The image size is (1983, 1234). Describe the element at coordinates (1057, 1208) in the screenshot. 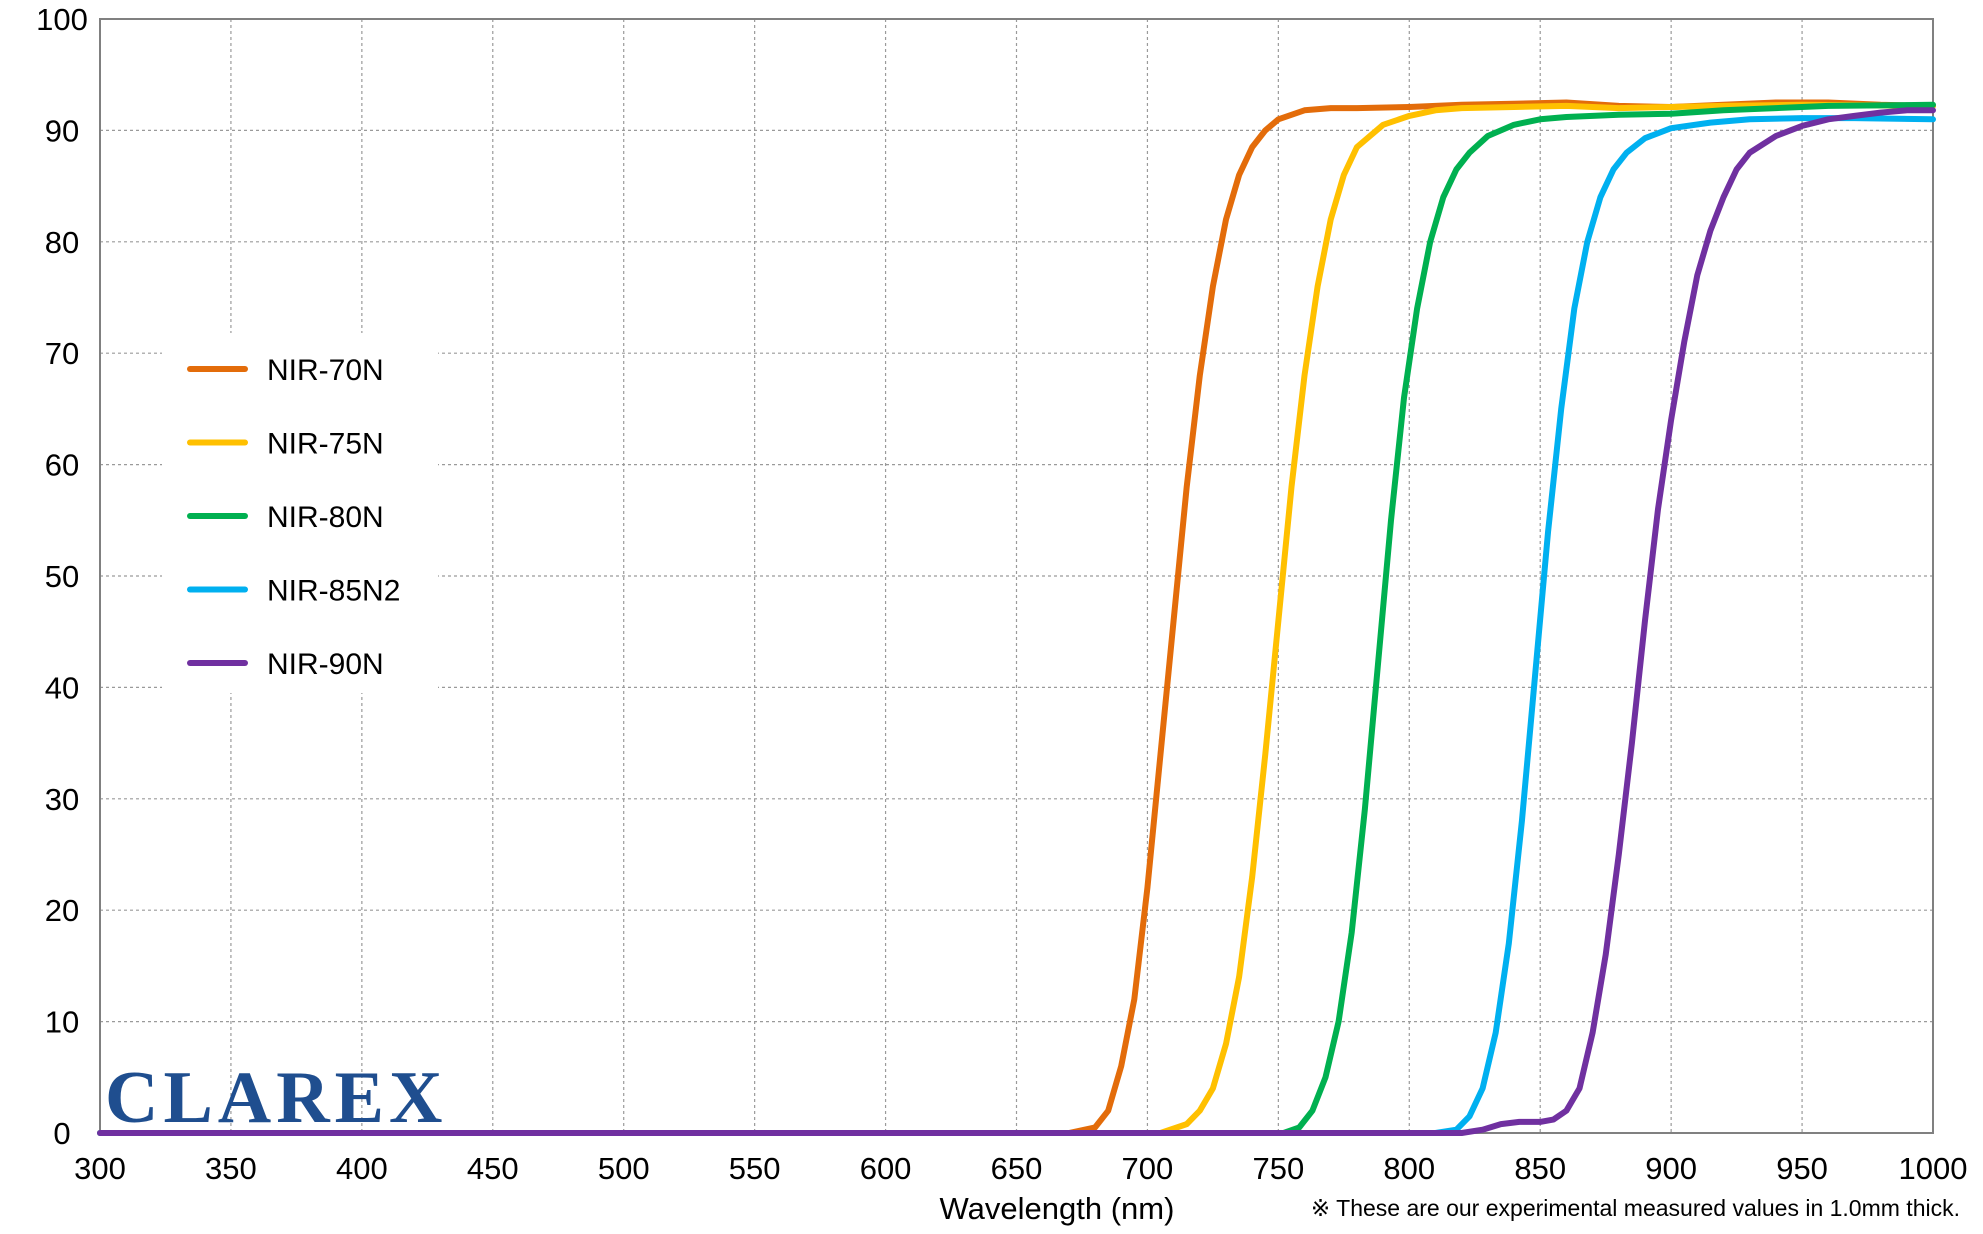

I see `x-axis-title: Wavelength (nm)` at that location.